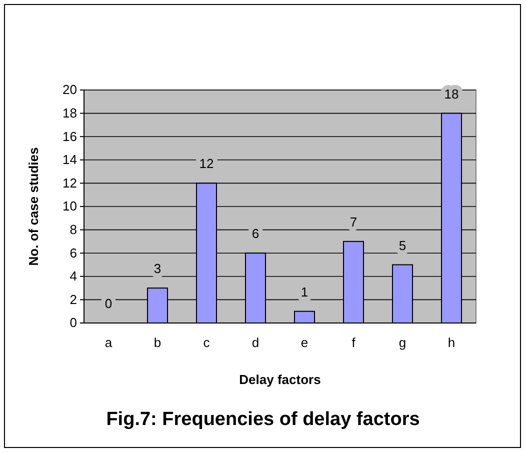  I want to click on x-tick-label: f, so click(354, 342).